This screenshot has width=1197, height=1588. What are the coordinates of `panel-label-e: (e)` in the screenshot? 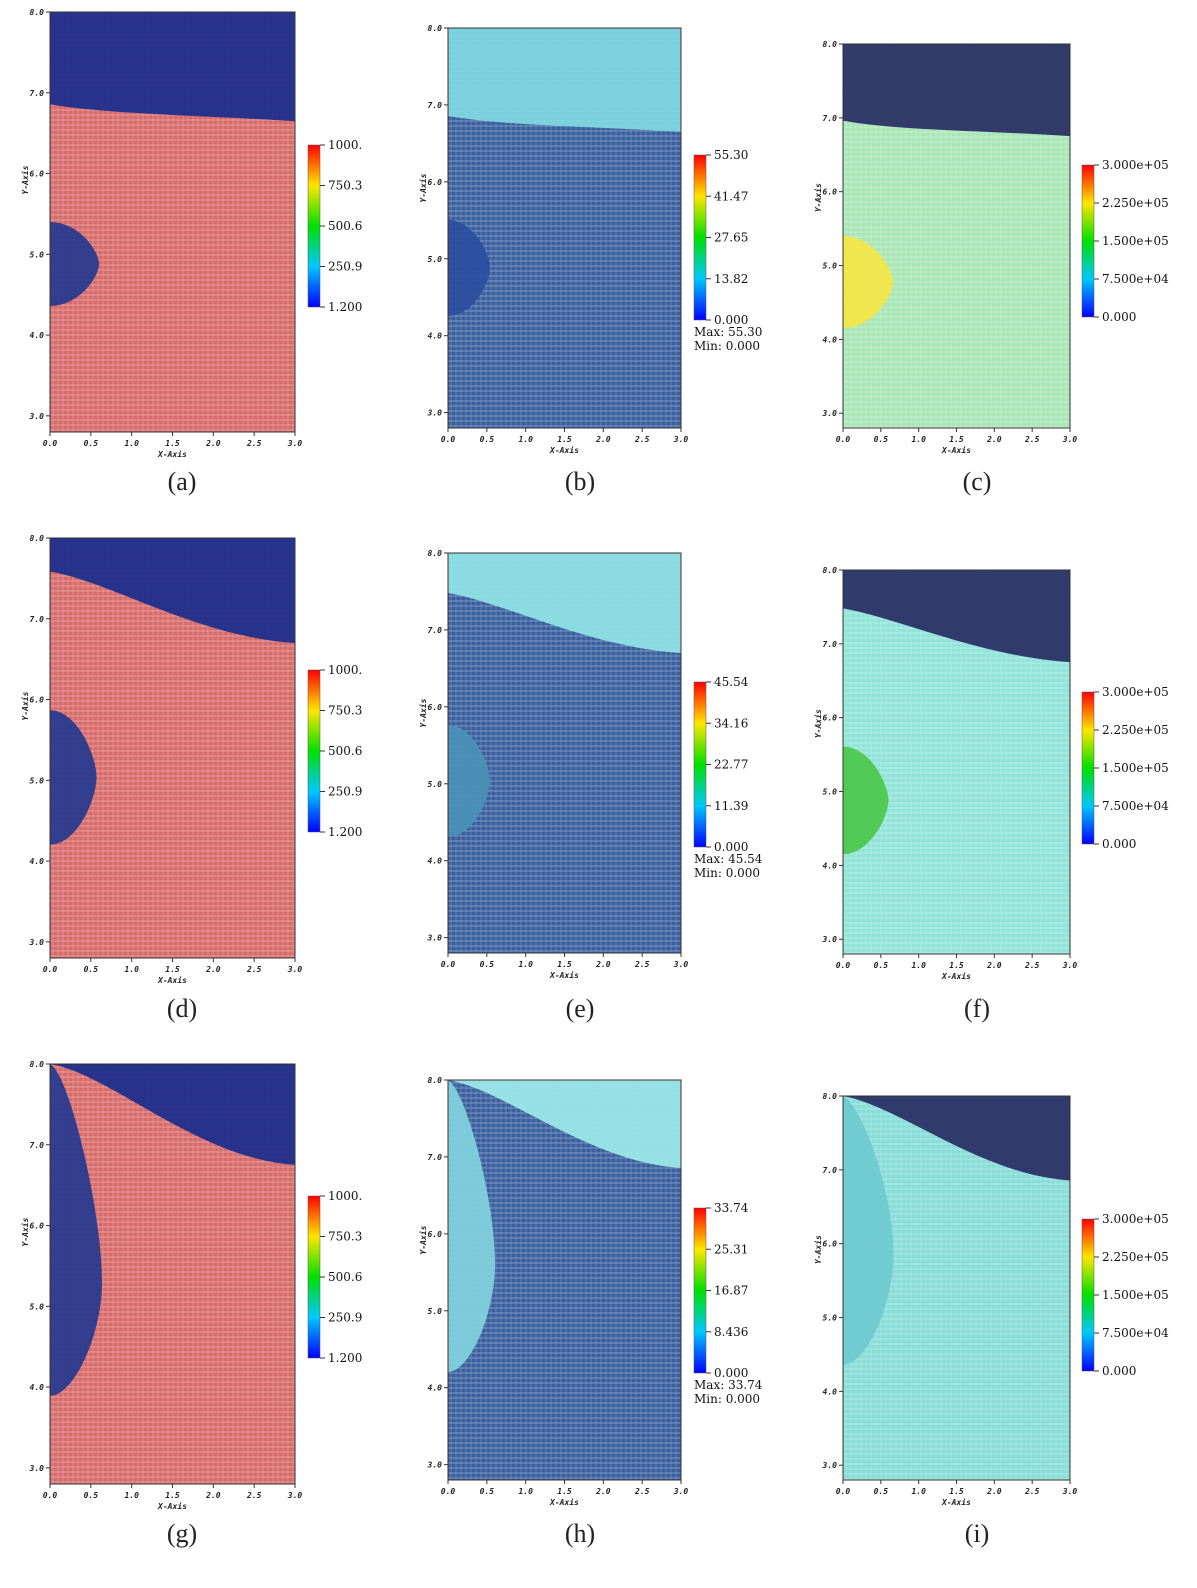 It's located at (580, 1008).